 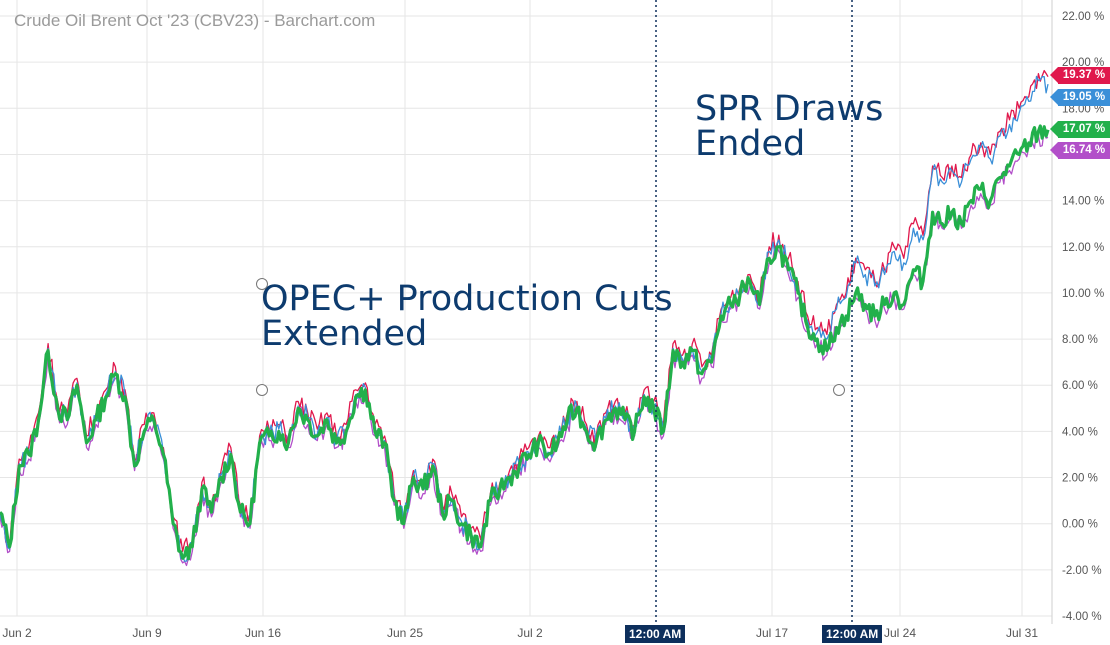 What do you see at coordinates (17, 633) in the screenshot?
I see `x-tick-label: Jun 2` at bounding box center [17, 633].